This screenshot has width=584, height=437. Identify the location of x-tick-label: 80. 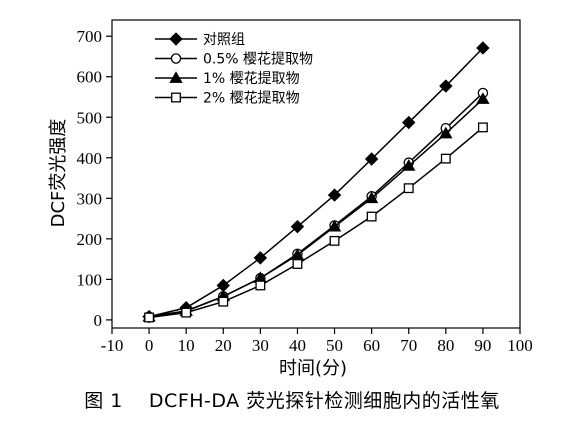
(445, 345).